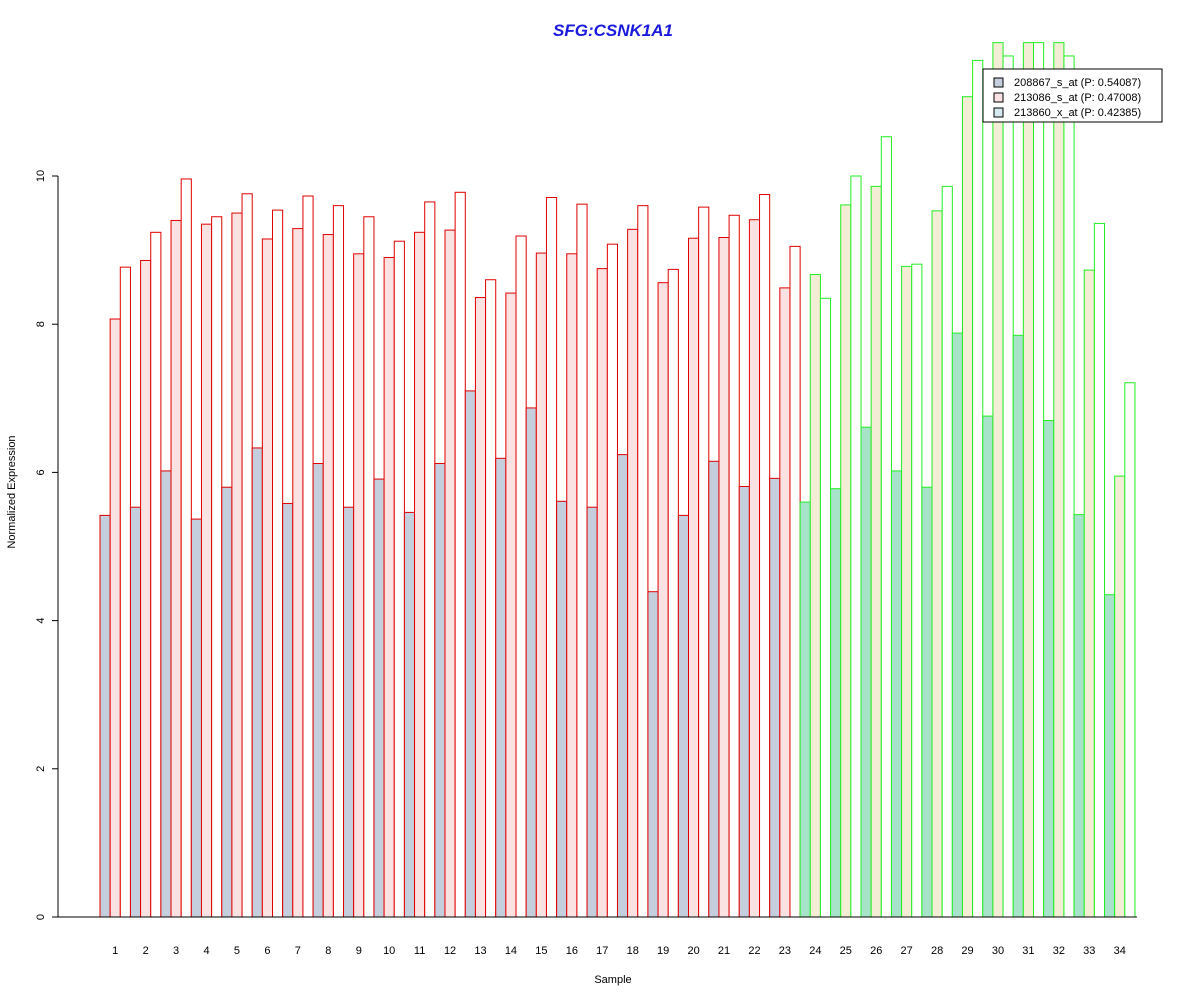  Describe the element at coordinates (724, 951) in the screenshot. I see `x-tick-label: 21` at that location.